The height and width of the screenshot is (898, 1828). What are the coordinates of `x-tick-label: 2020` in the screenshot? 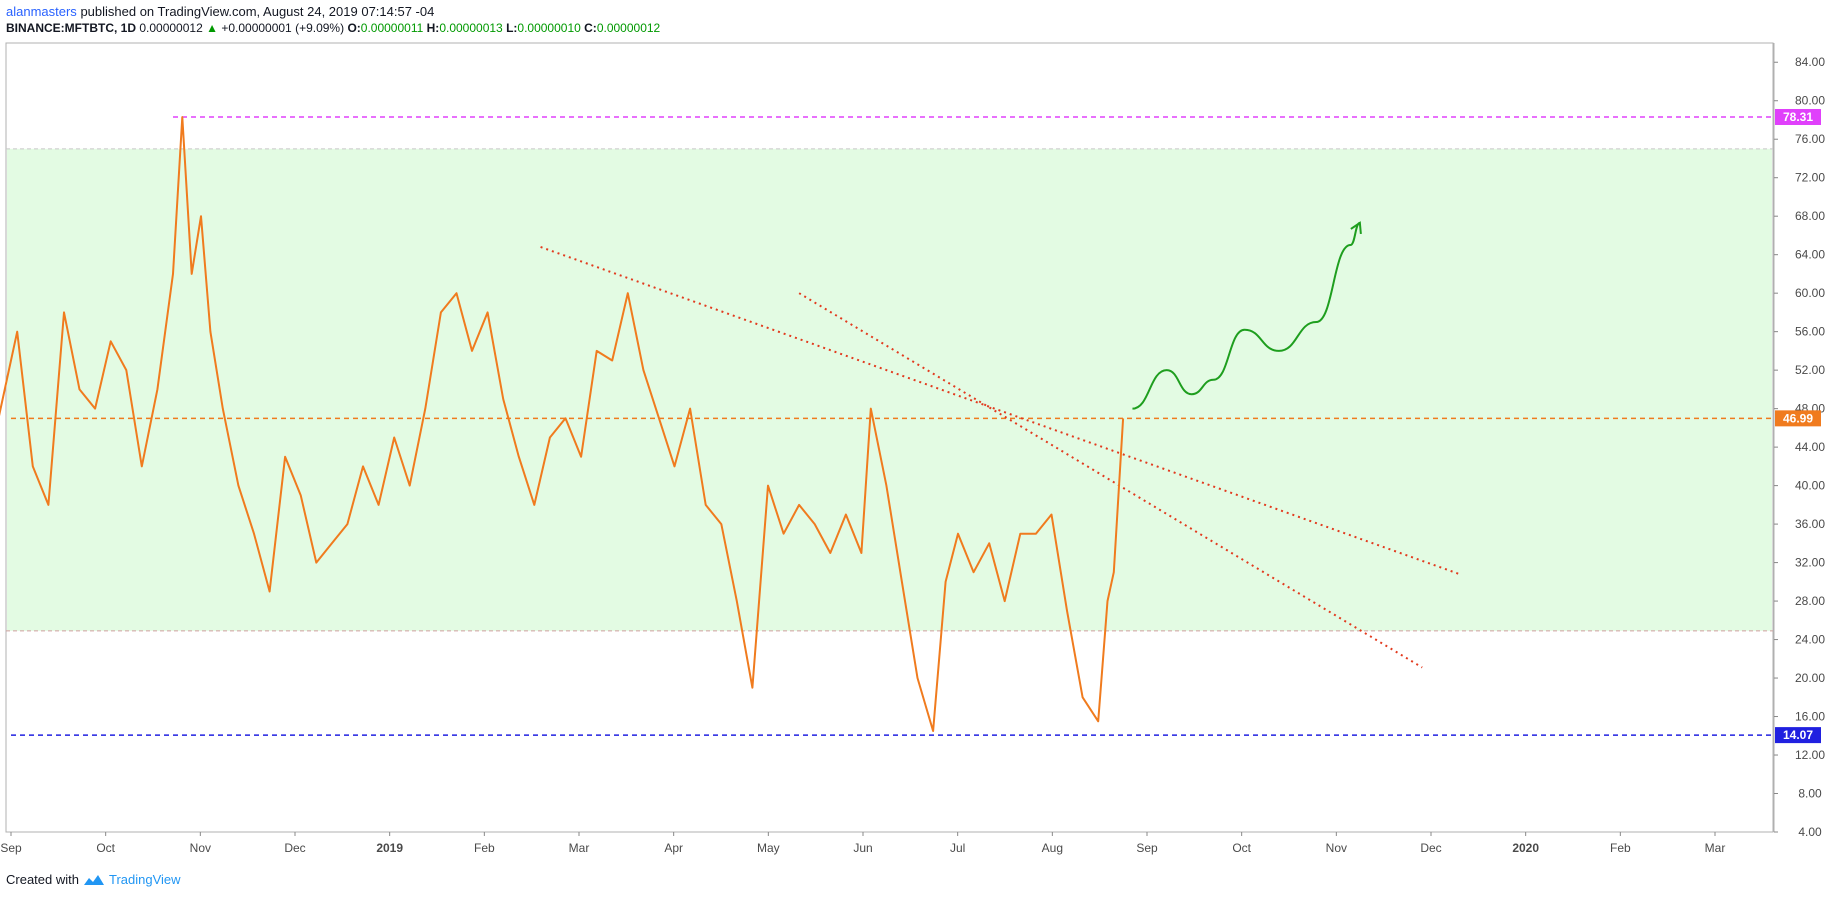 It's located at (1525, 848).